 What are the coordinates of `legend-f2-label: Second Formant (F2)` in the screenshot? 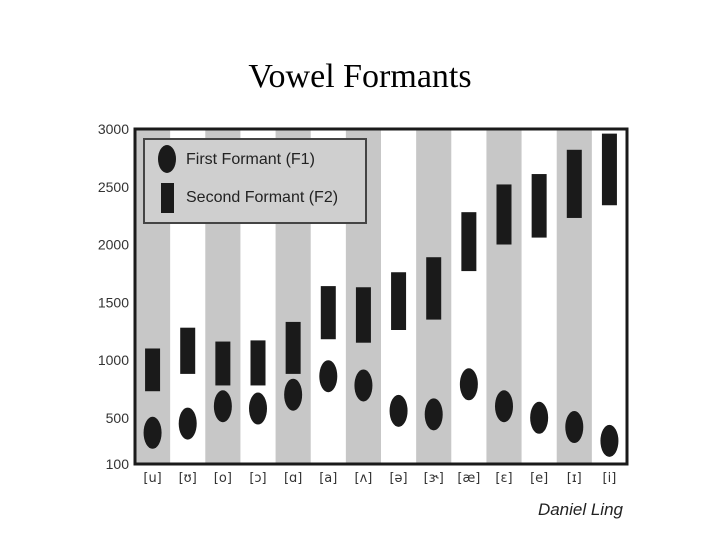 It's located at (262, 197).